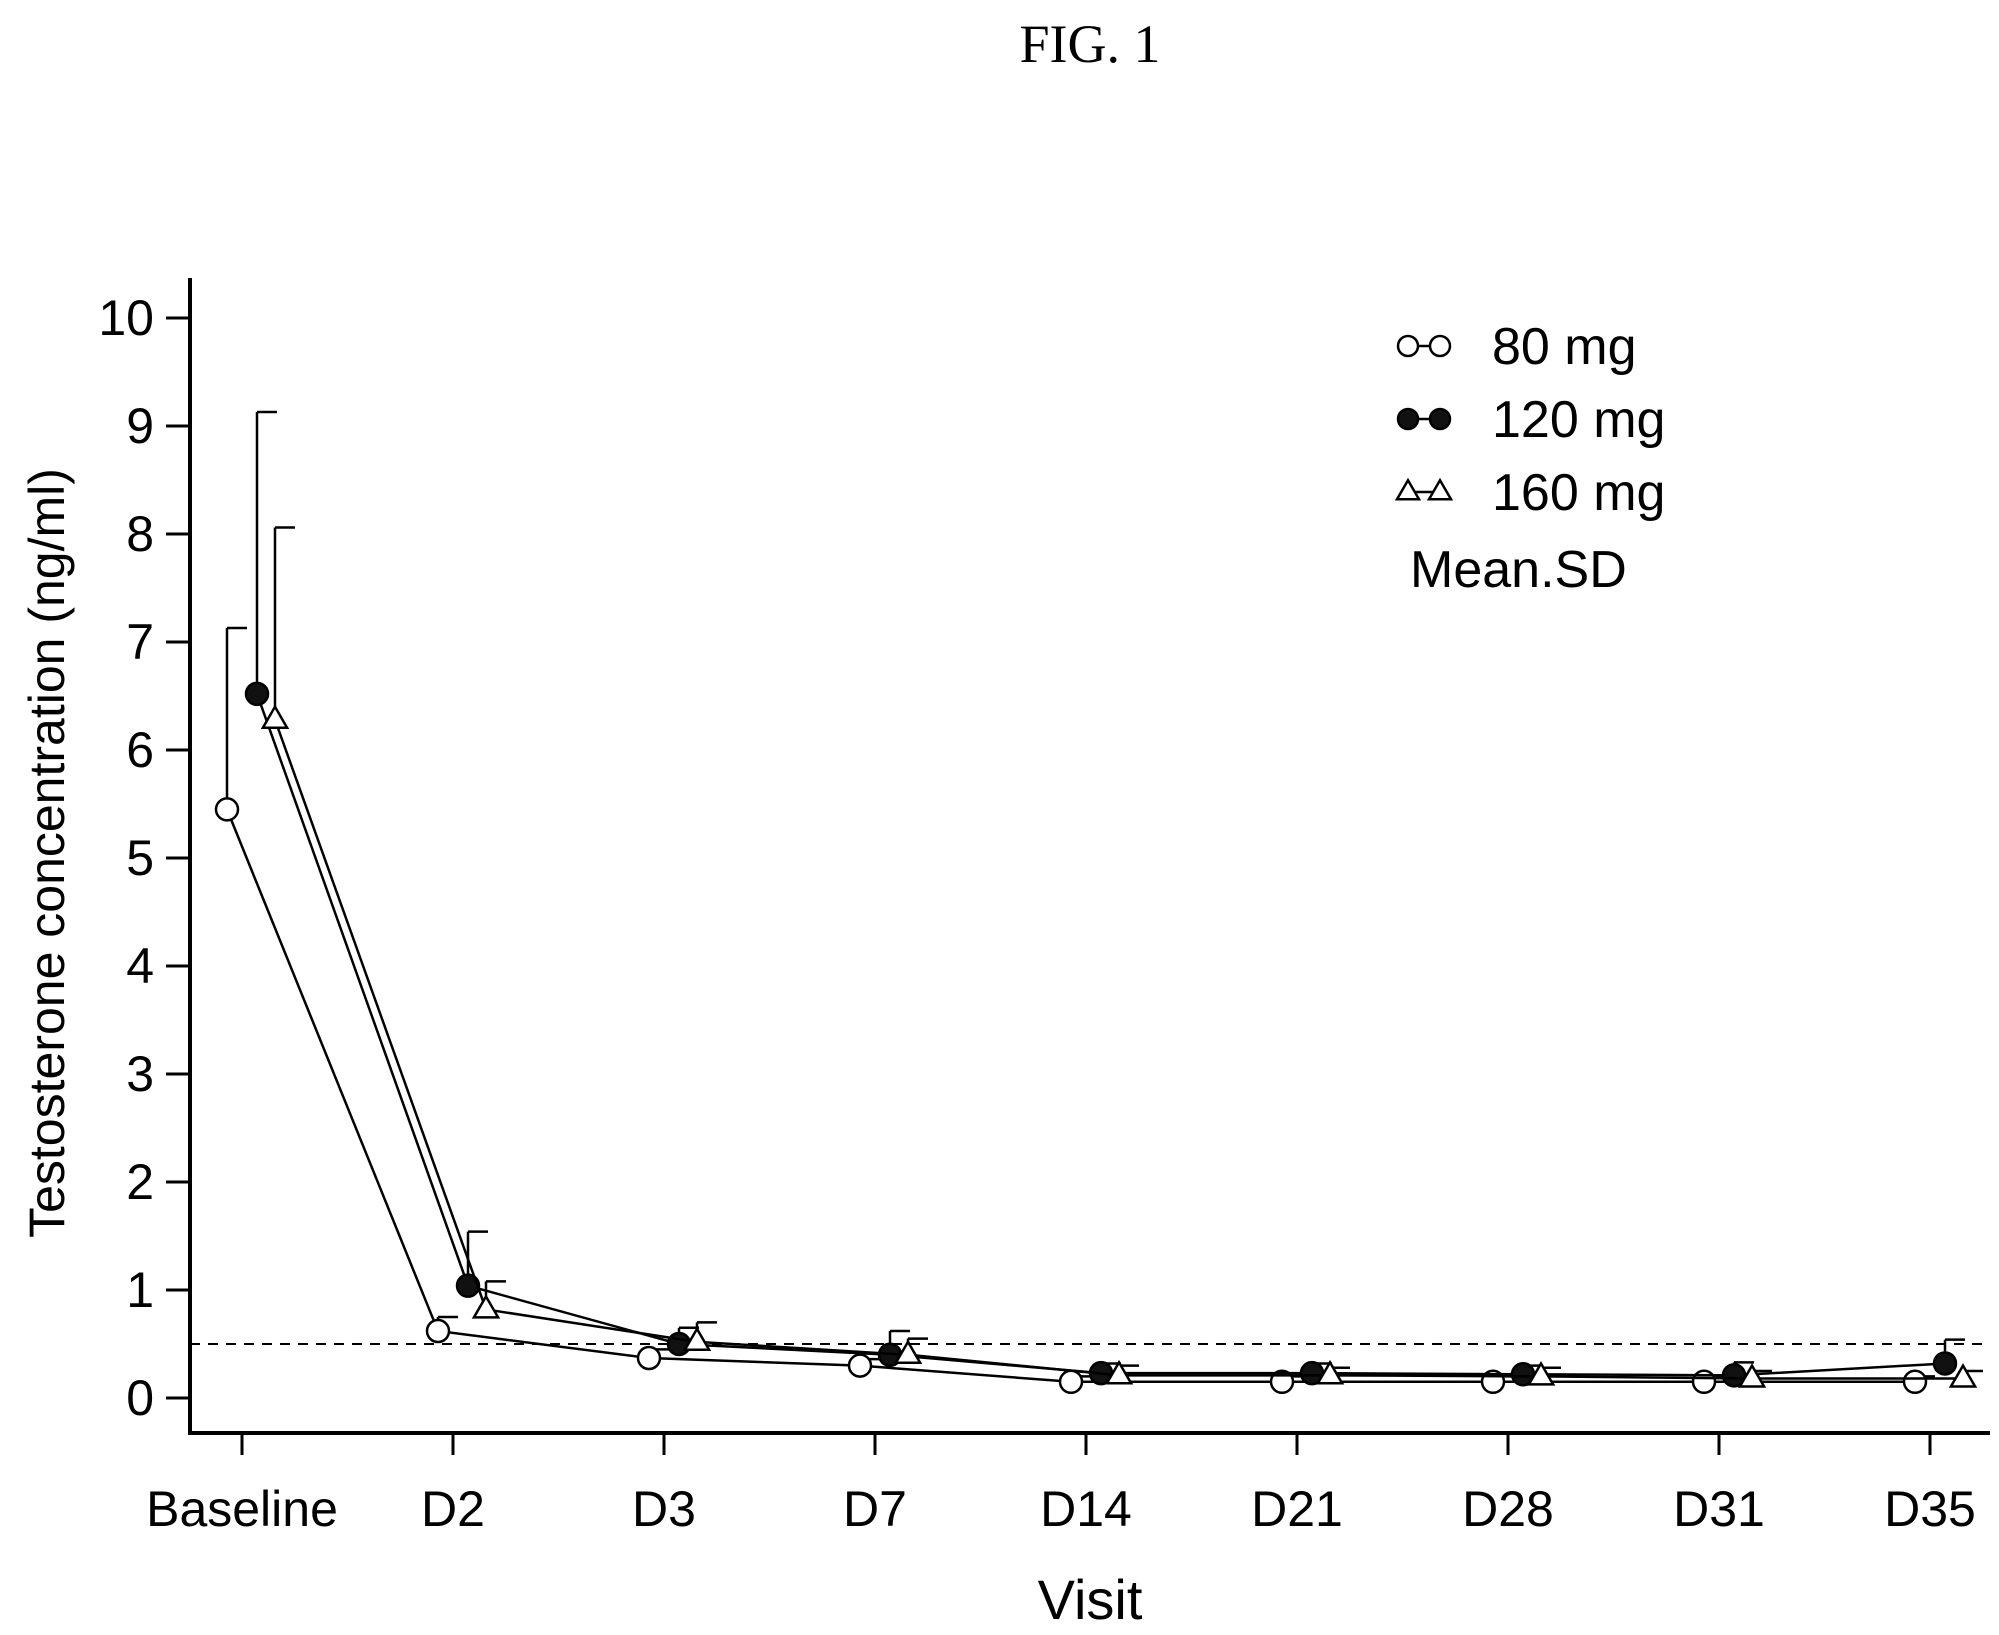  What do you see at coordinates (1529, 458) in the screenshot?
I see `legend: 80 mg 120 mg 160 mg Mean.SD` at bounding box center [1529, 458].